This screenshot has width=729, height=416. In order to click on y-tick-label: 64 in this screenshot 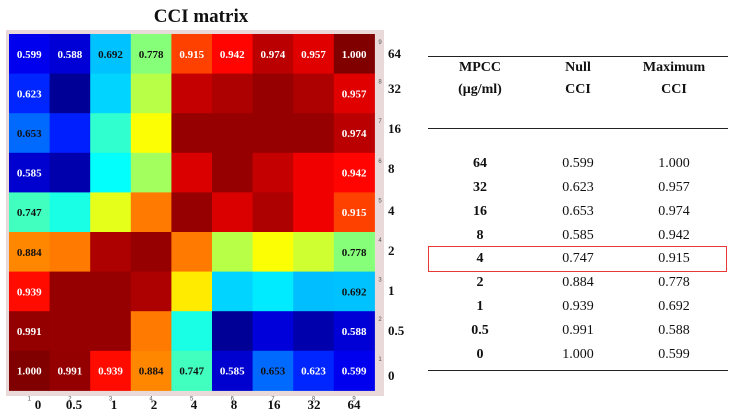, I will do `click(394, 53)`.